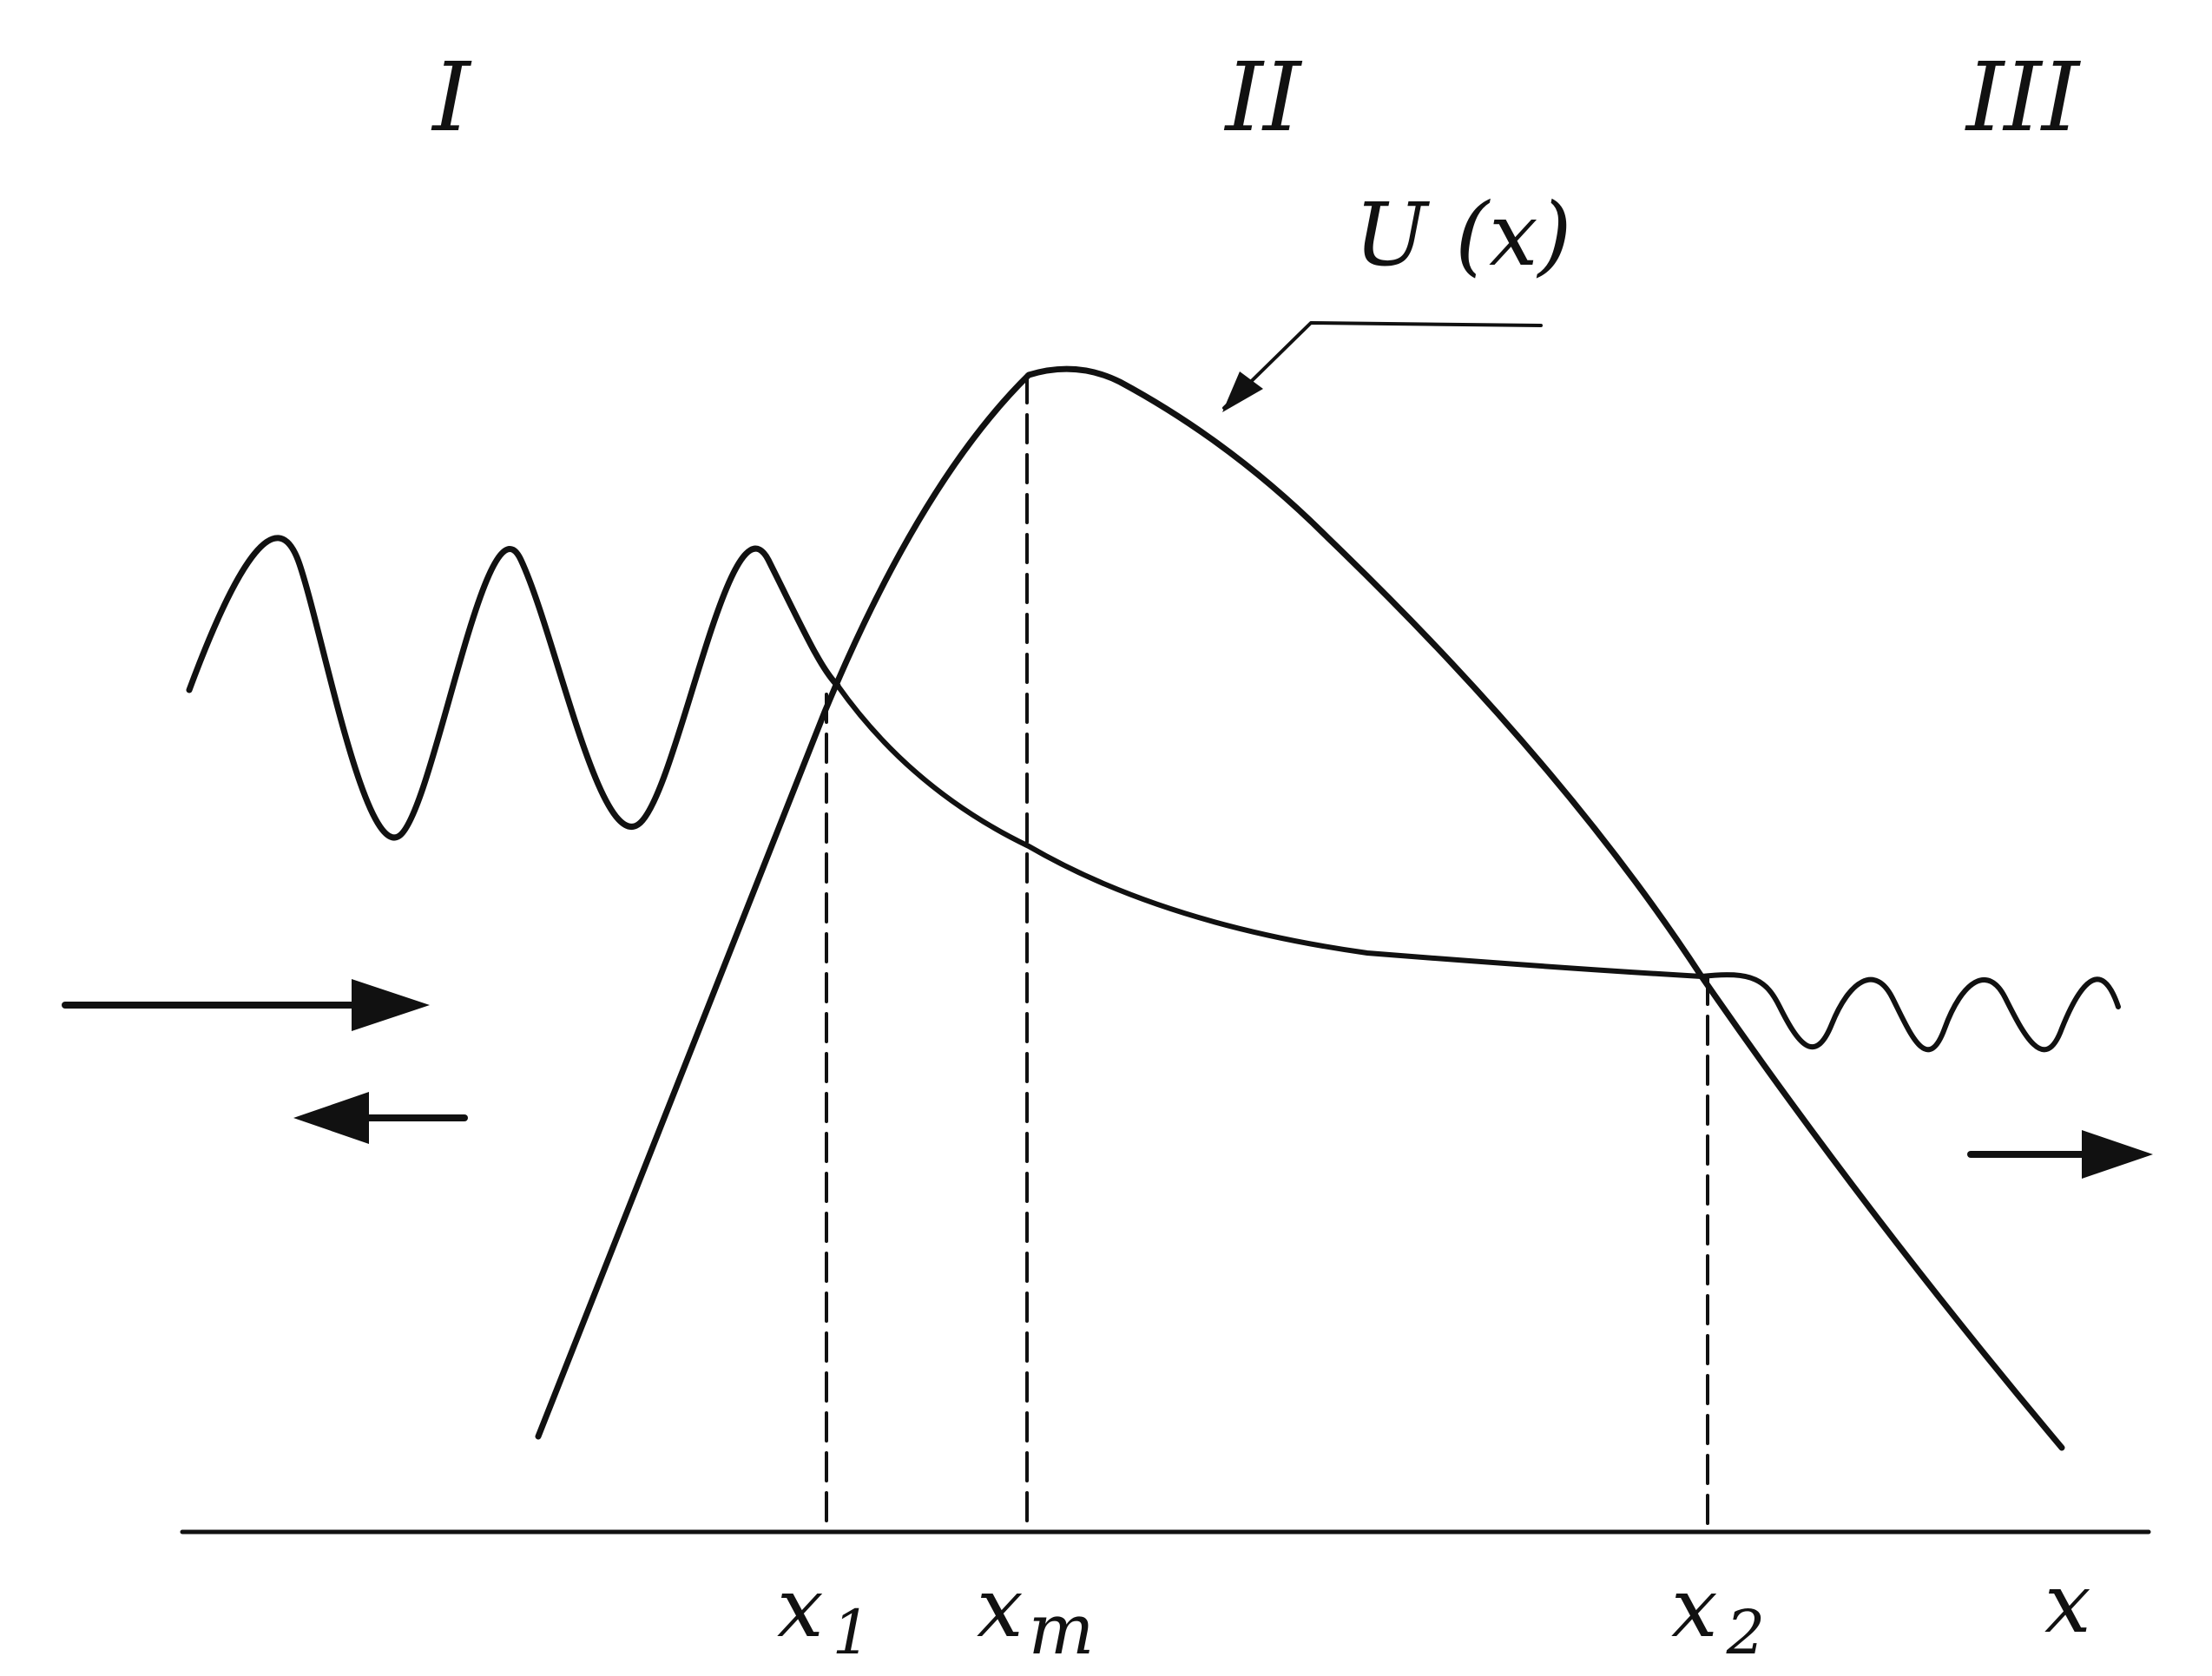 The height and width of the screenshot is (1676, 2212). I want to click on curve-label-leader-arrowhead, so click(1242, 392).